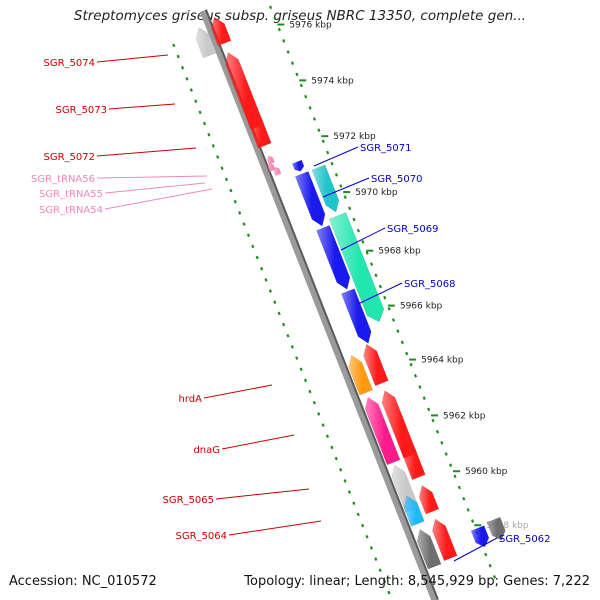  I want to click on gene-label: SGR_5068, so click(430, 284).